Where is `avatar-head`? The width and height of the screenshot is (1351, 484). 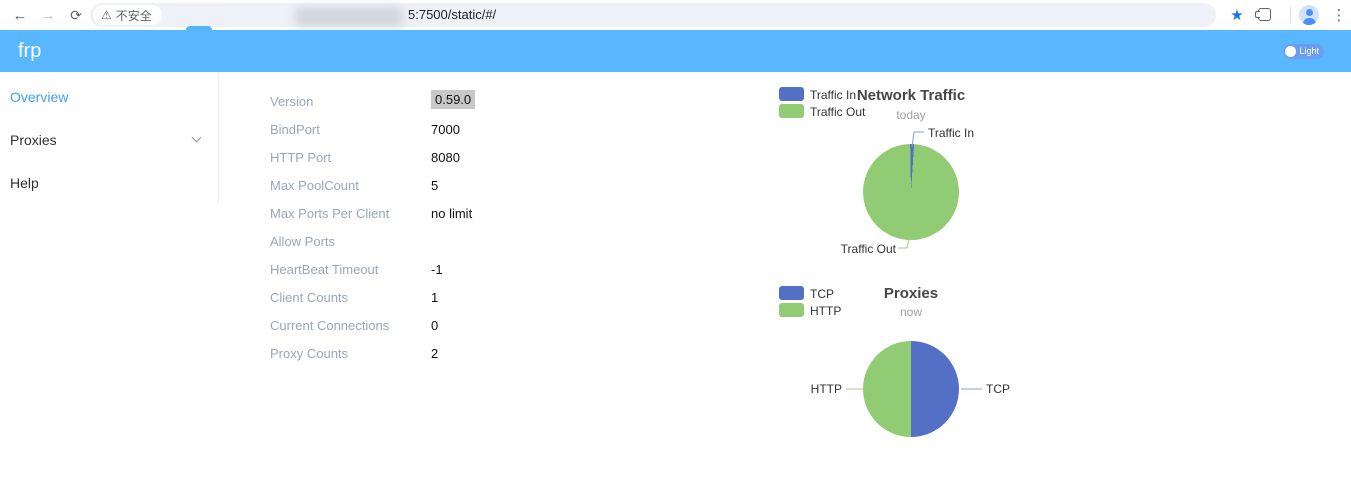 avatar-head is located at coordinates (1309, 12).